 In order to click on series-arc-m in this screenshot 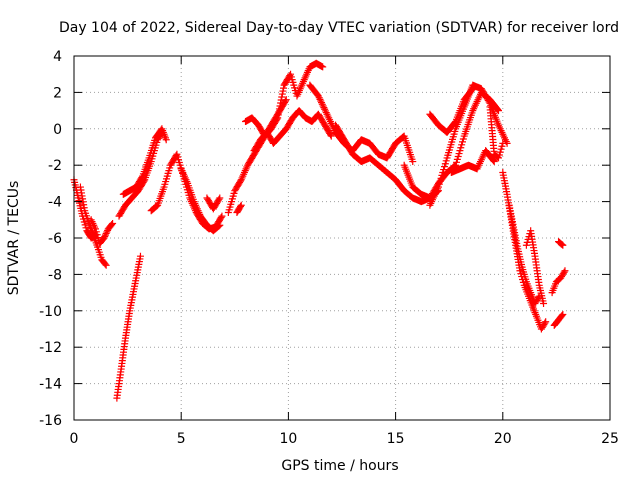, I will do `click(292, 131)`.